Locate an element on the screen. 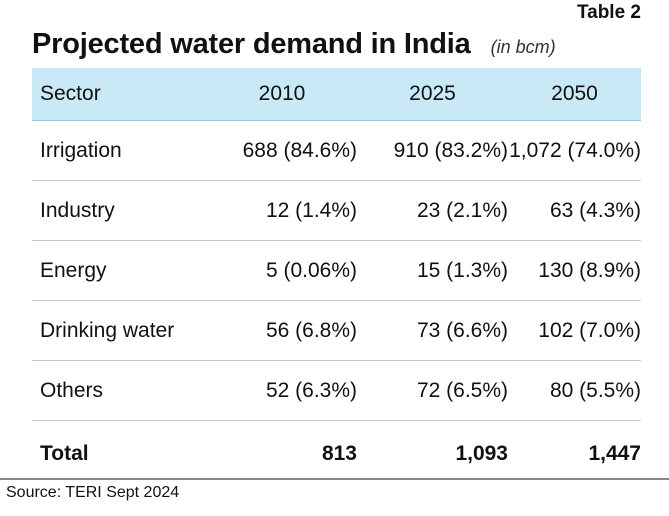 The height and width of the screenshot is (516, 669). table-row: Others 52 (6.3%) 72 (6.5%) 80 (5.5%) is located at coordinates (336, 391).